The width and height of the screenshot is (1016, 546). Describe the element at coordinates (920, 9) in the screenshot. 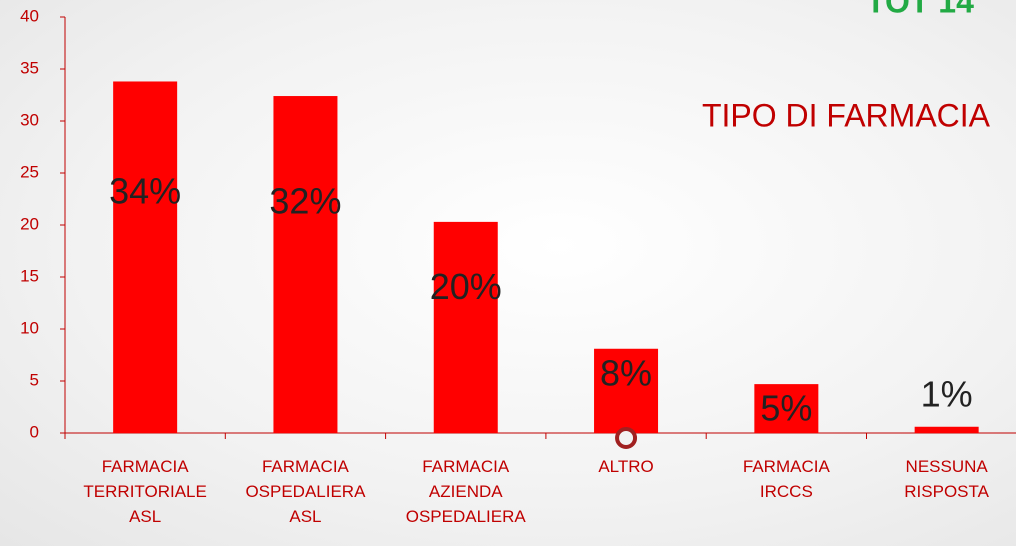

I see `annotation: TOT 14` at that location.